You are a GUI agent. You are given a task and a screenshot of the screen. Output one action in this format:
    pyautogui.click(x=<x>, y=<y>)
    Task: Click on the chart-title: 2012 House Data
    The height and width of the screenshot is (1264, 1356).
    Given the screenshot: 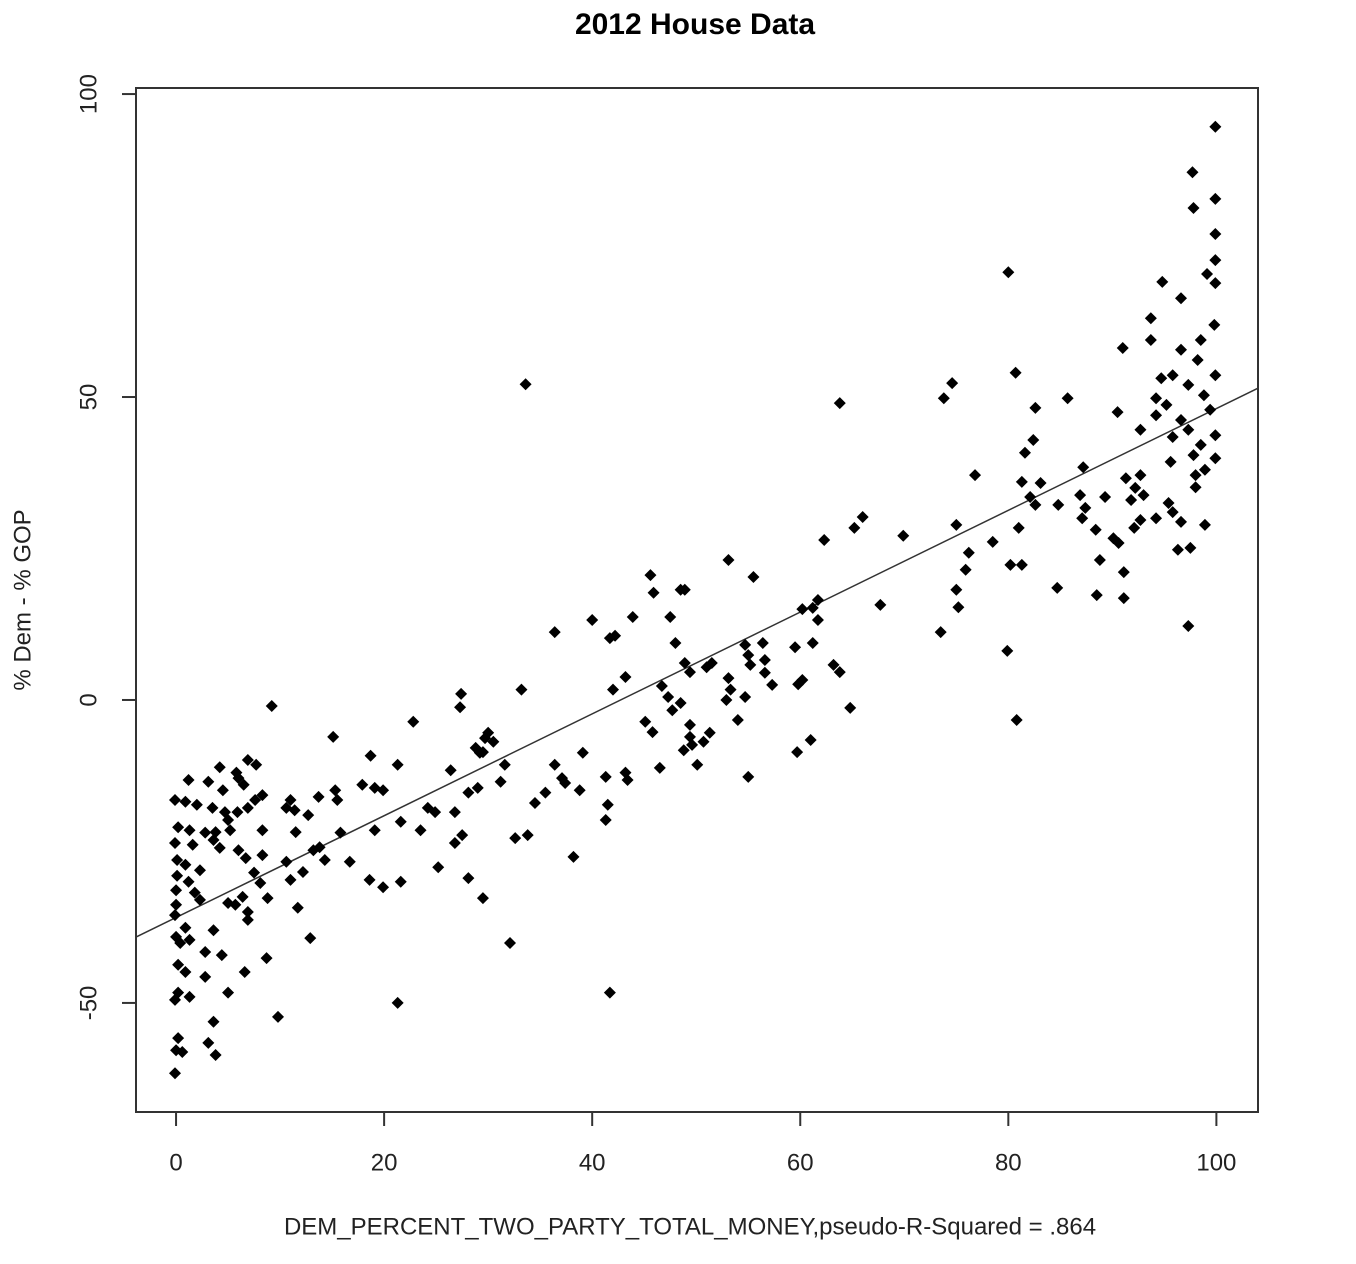 What is the action you would take?
    pyautogui.click(x=695, y=24)
    